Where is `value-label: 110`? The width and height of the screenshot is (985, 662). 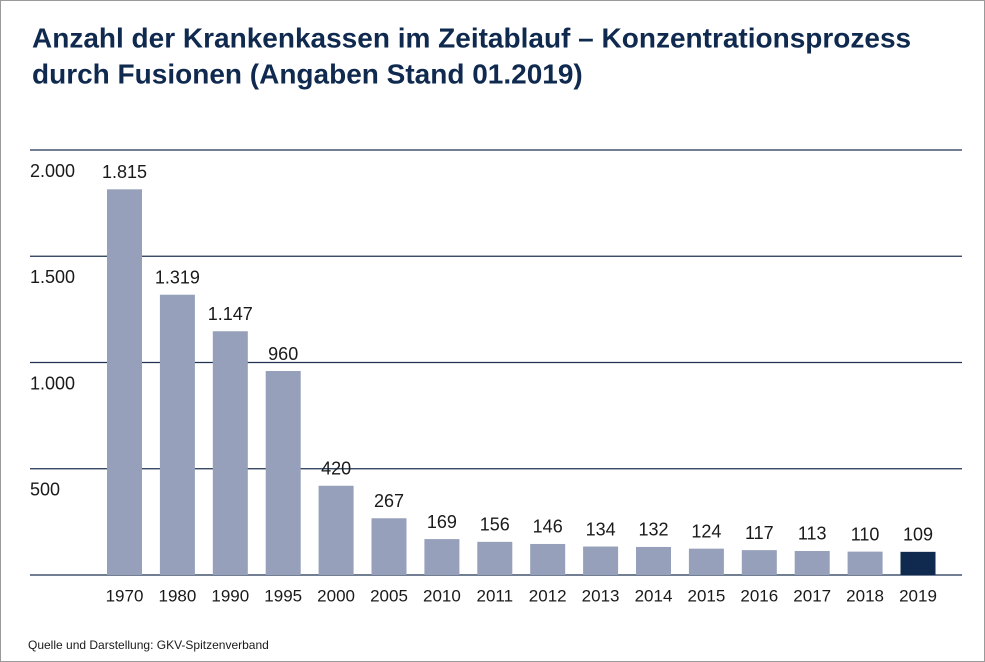 value-label: 110 is located at coordinates (865, 534).